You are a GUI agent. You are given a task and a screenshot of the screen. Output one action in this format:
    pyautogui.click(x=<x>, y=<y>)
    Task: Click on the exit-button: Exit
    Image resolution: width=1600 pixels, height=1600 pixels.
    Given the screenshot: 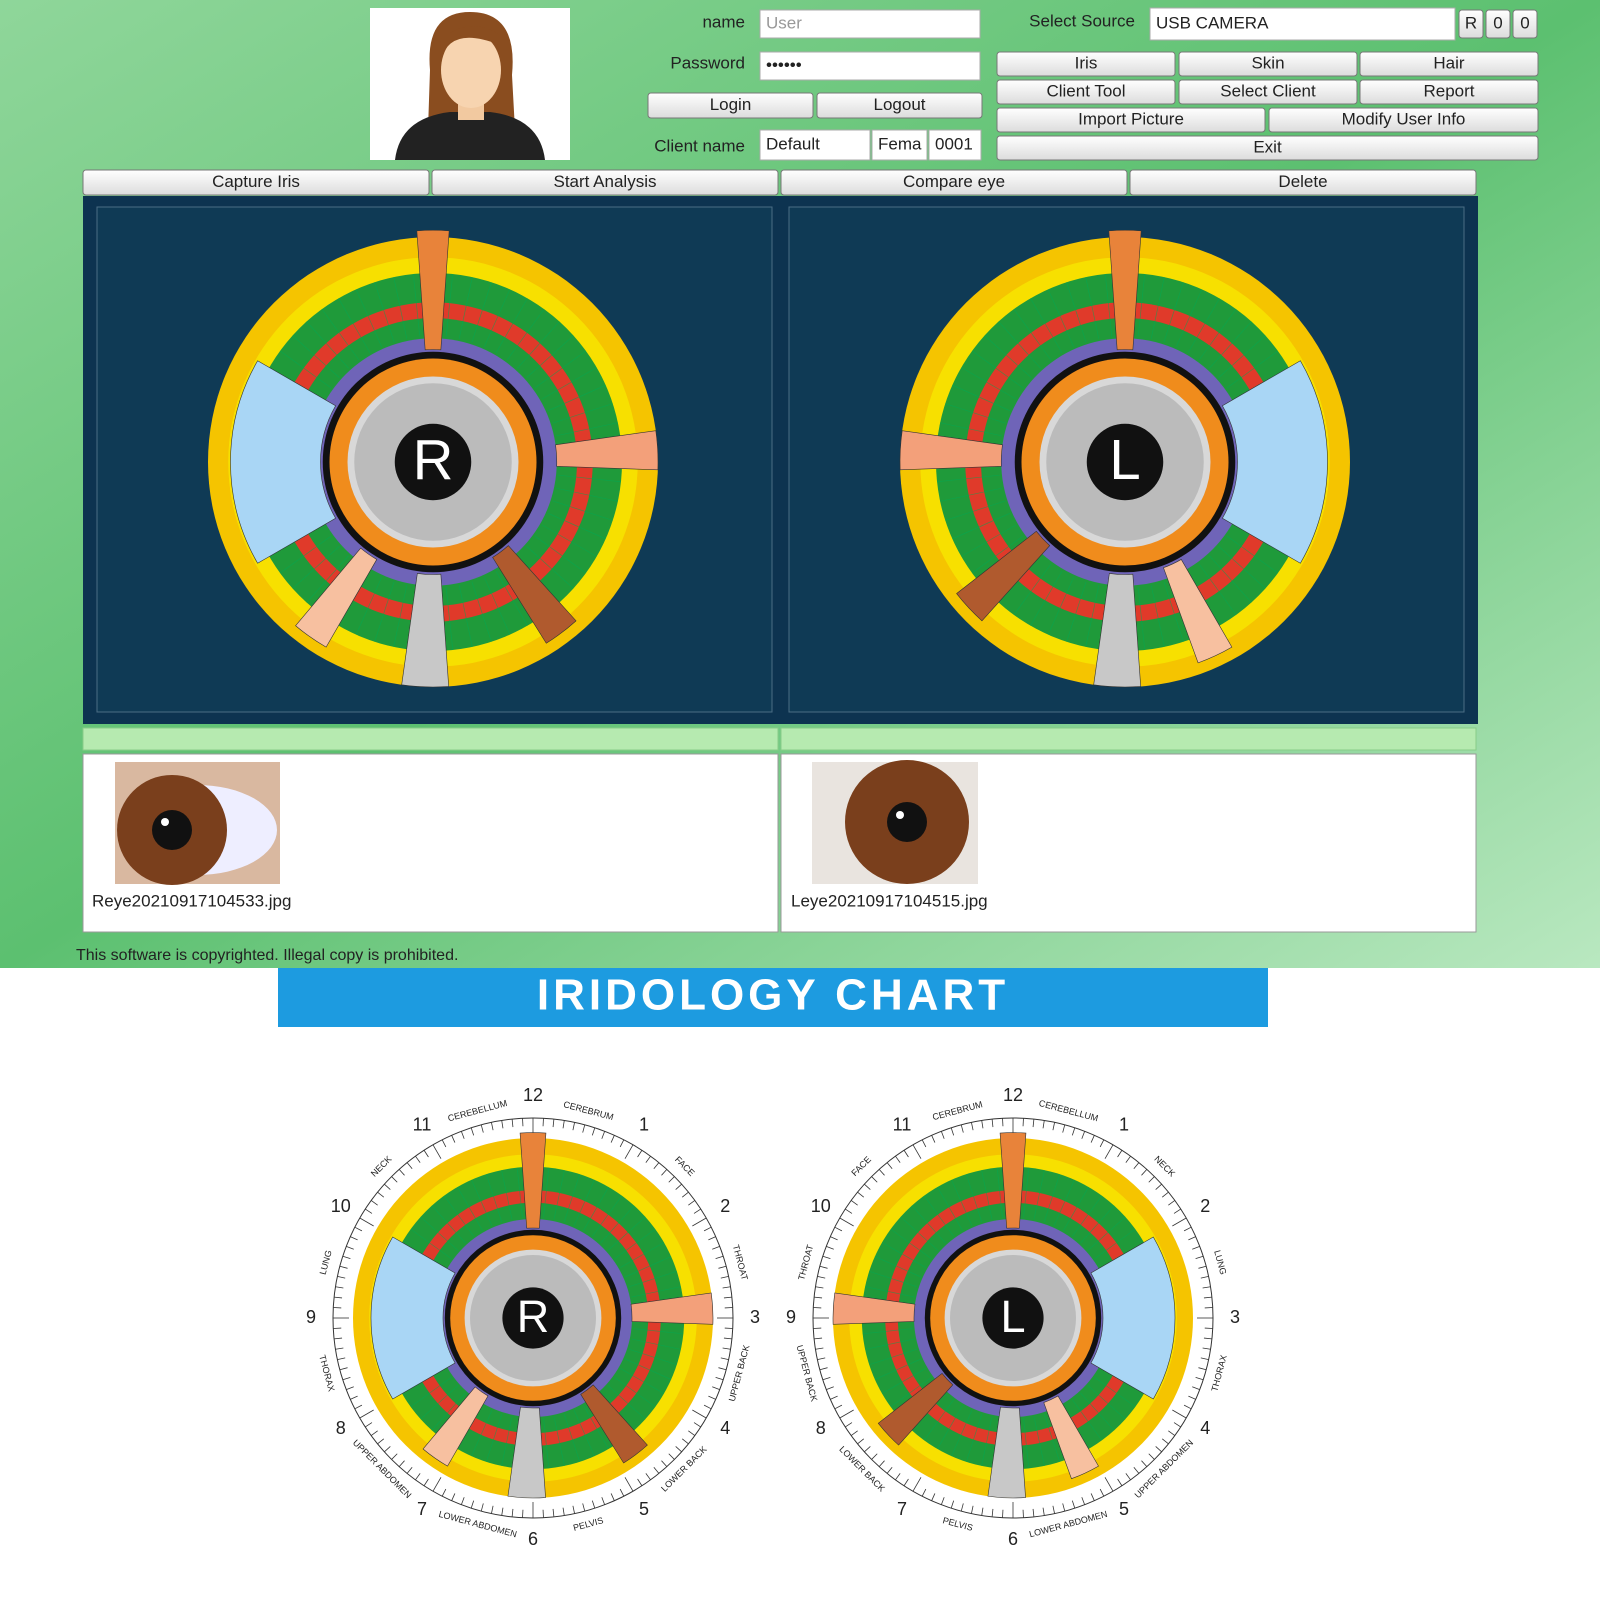 What is the action you would take?
    pyautogui.click(x=1267, y=146)
    